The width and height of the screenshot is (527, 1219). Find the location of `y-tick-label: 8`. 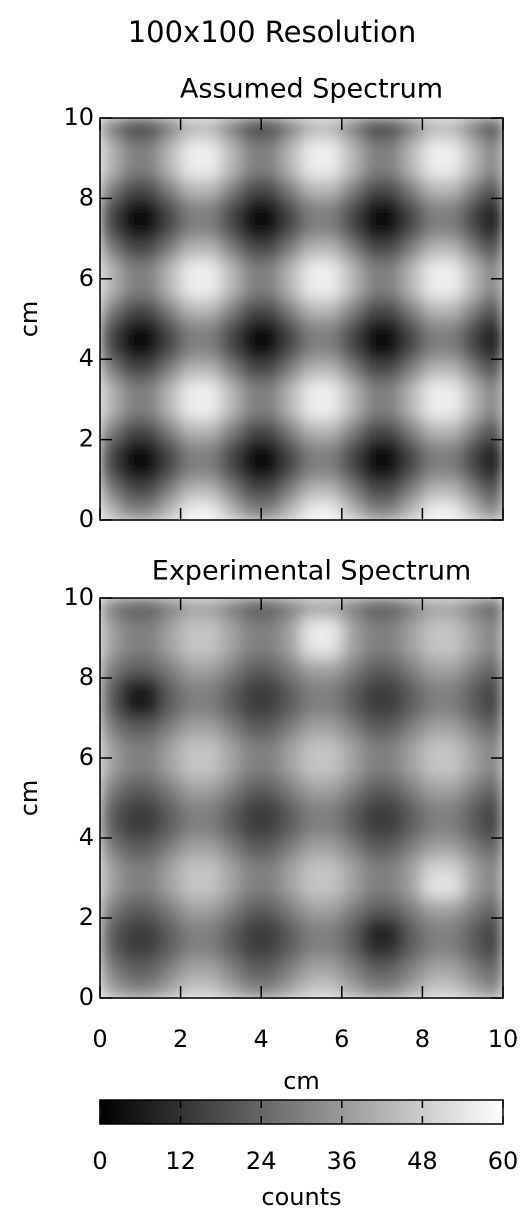

y-tick-label: 8 is located at coordinates (86, 197).